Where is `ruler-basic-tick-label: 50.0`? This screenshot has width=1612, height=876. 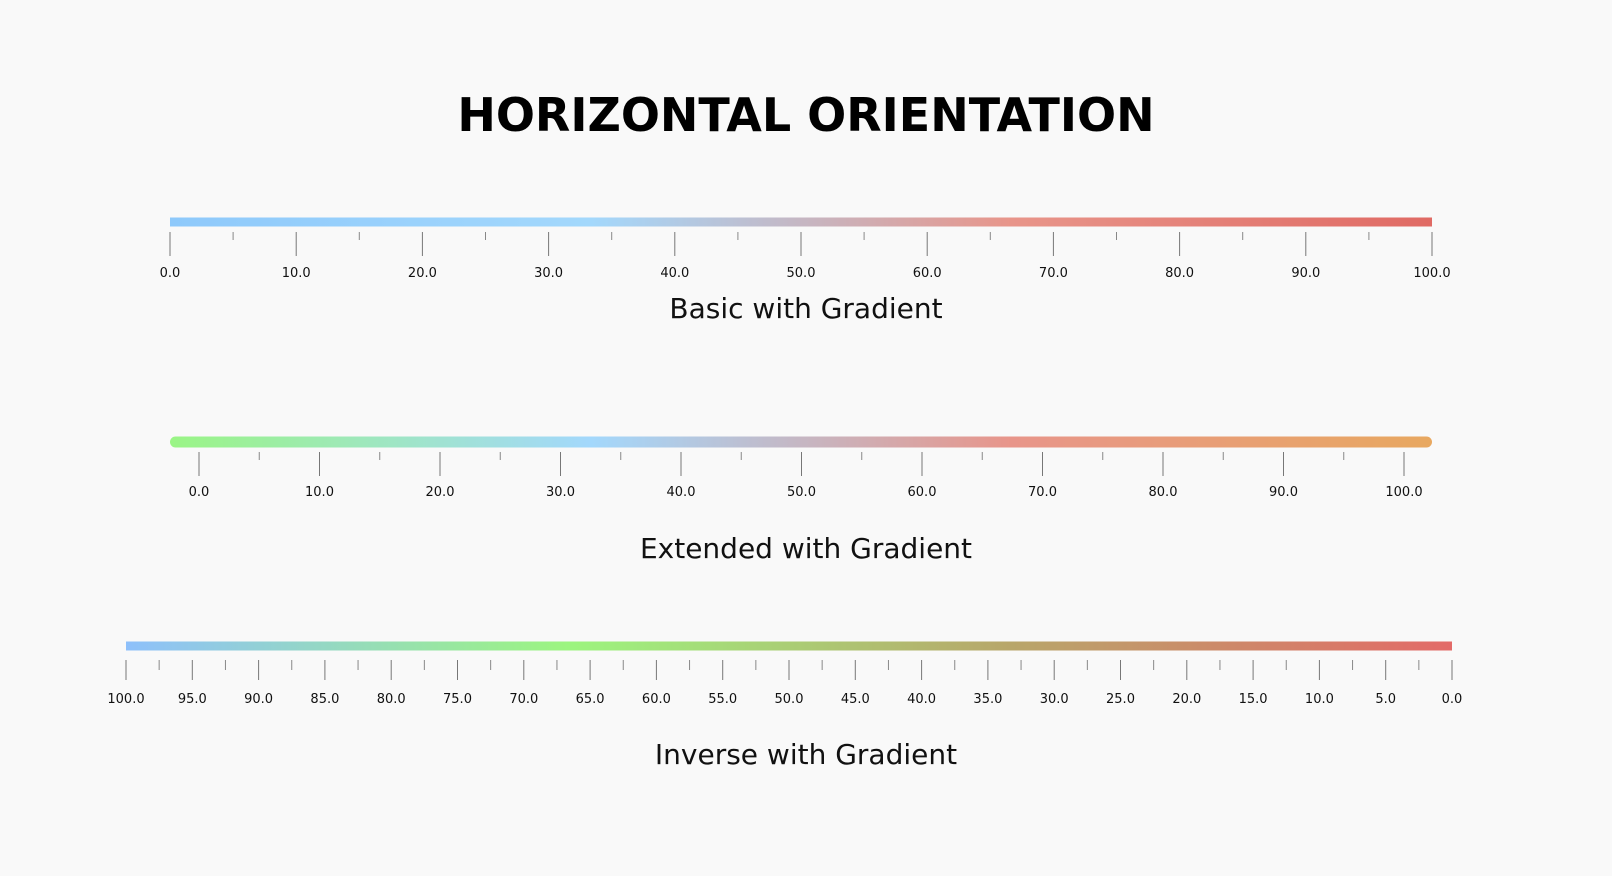 ruler-basic-tick-label: 50.0 is located at coordinates (801, 273).